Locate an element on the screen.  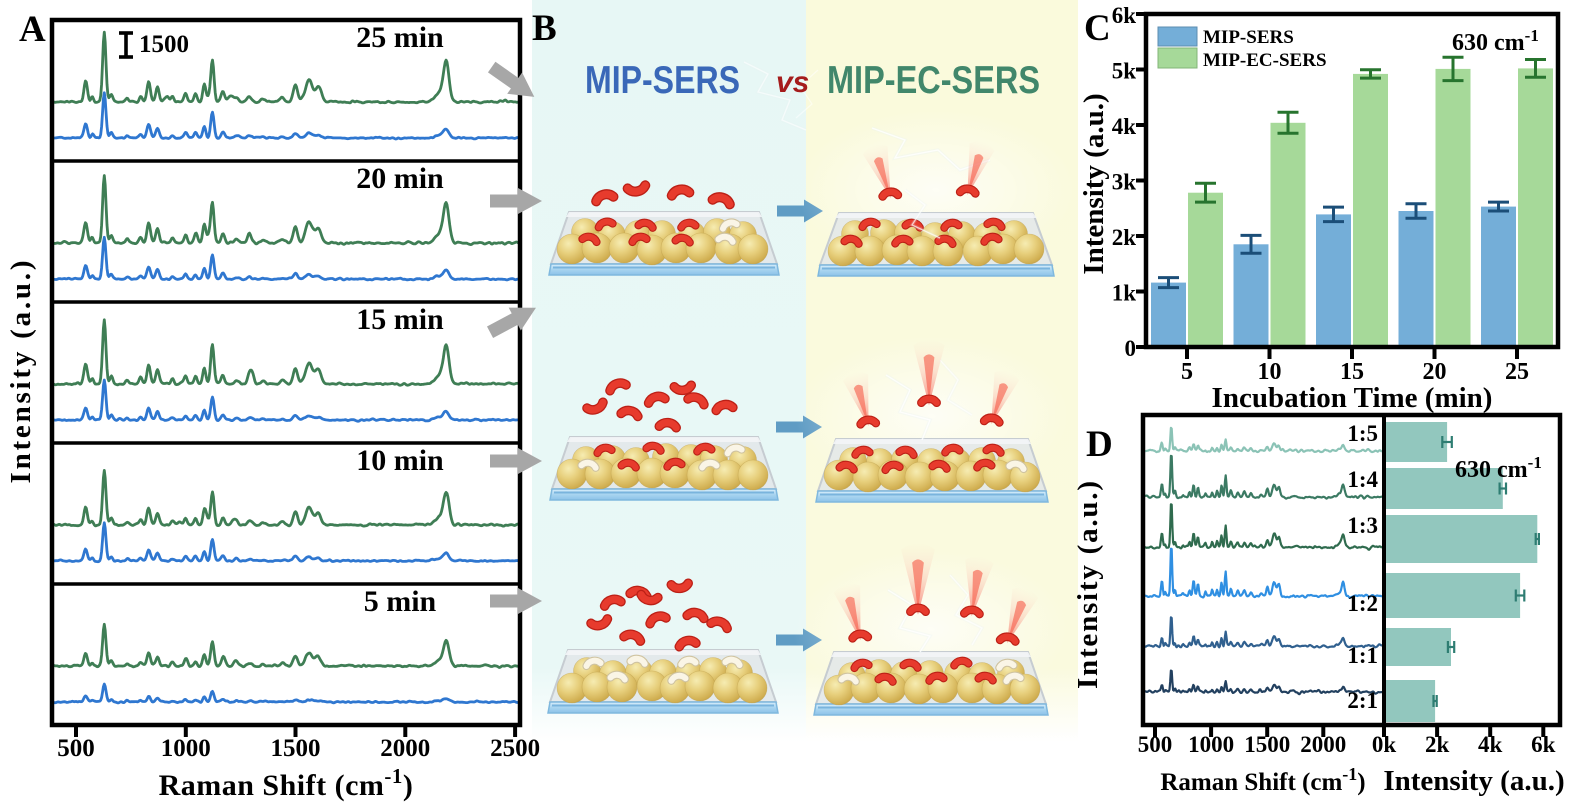
svg-text: 15 is located at coordinates (1352, 372).